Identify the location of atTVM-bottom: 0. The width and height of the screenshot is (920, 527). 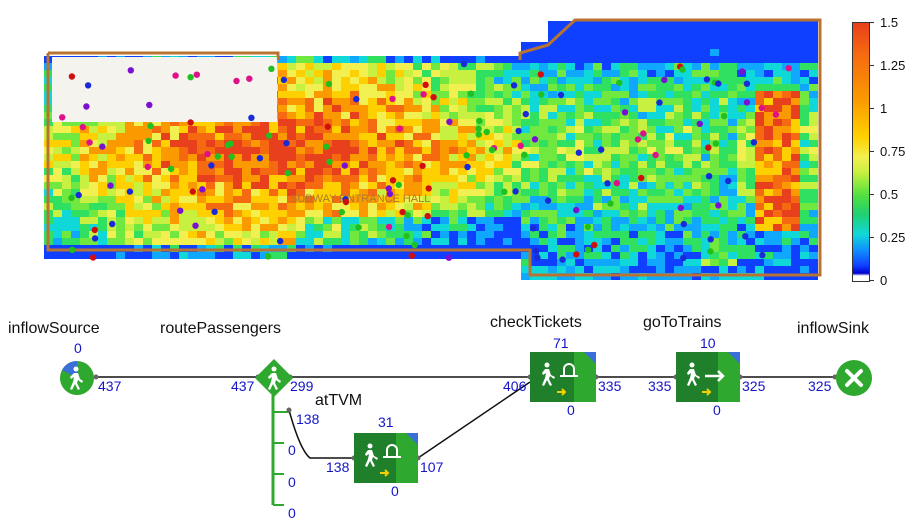
(395, 491).